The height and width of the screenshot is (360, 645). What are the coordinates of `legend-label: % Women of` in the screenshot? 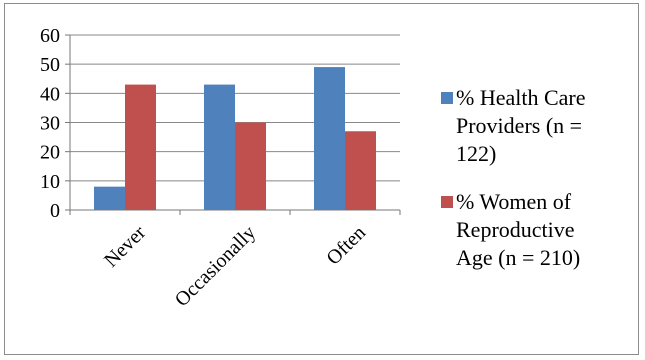 It's located at (514, 201).